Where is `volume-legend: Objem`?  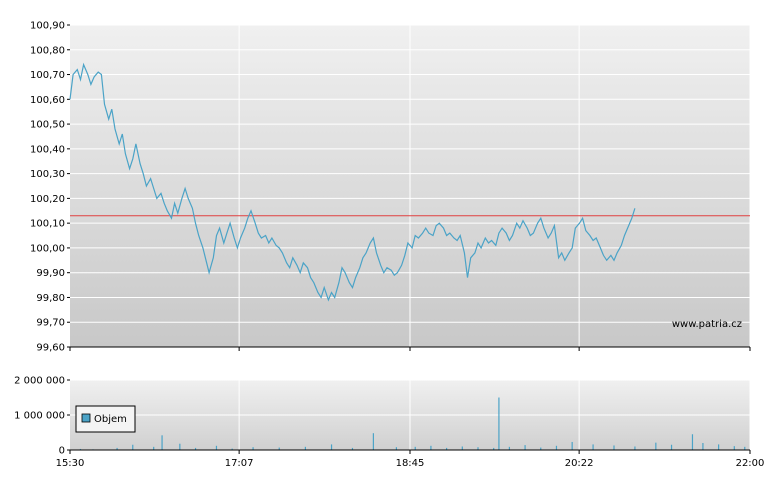 volume-legend: Objem is located at coordinates (105, 419).